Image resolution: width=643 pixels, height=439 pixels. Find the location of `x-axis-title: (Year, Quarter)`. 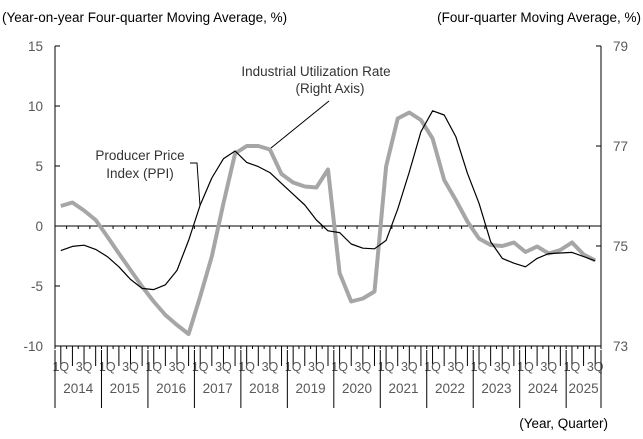

x-axis-title: (Year, Quarter) is located at coordinates (563, 423).